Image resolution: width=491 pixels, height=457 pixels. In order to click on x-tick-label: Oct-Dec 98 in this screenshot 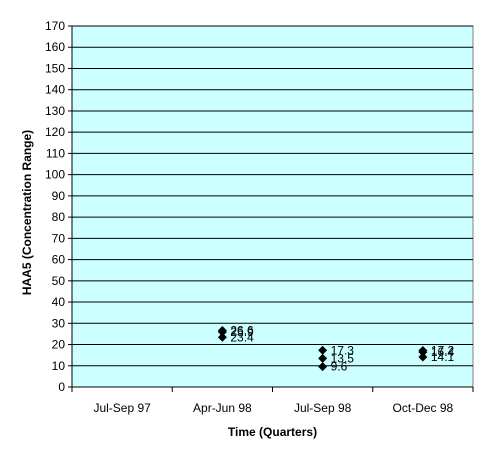, I will do `click(423, 408)`.